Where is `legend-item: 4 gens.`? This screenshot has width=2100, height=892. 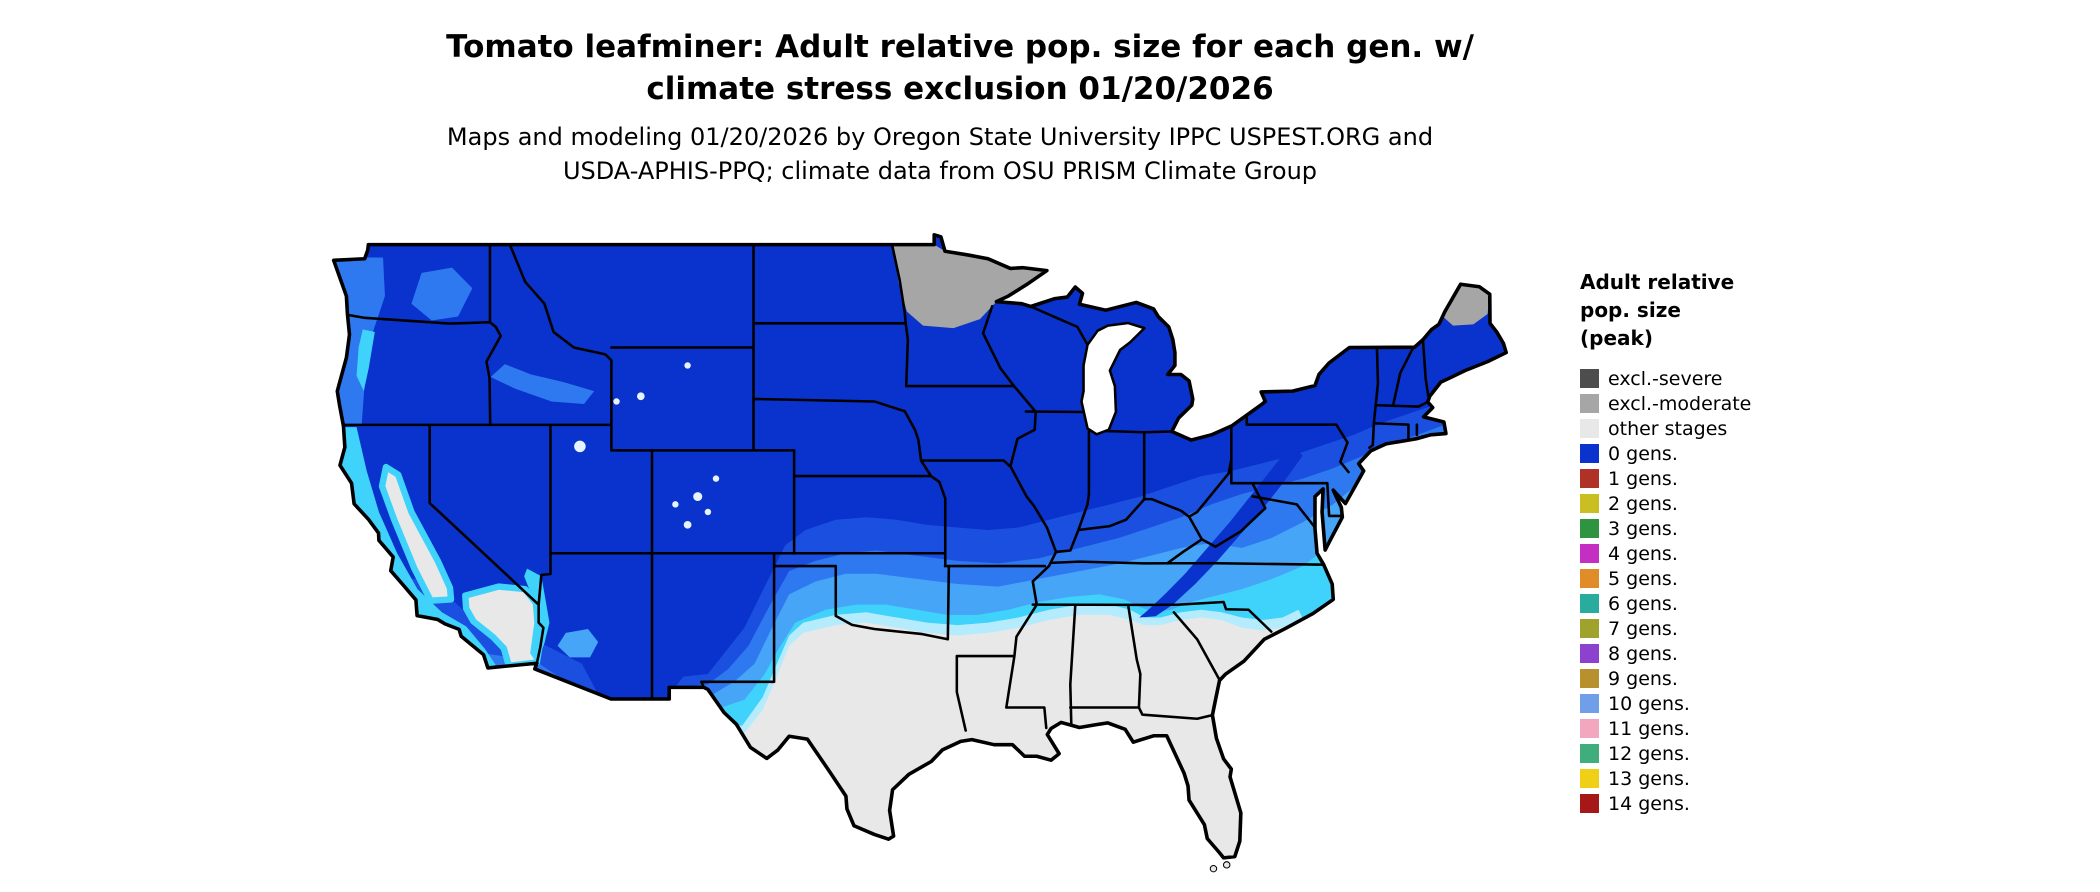 legend-item: 4 gens. is located at coordinates (1710, 553).